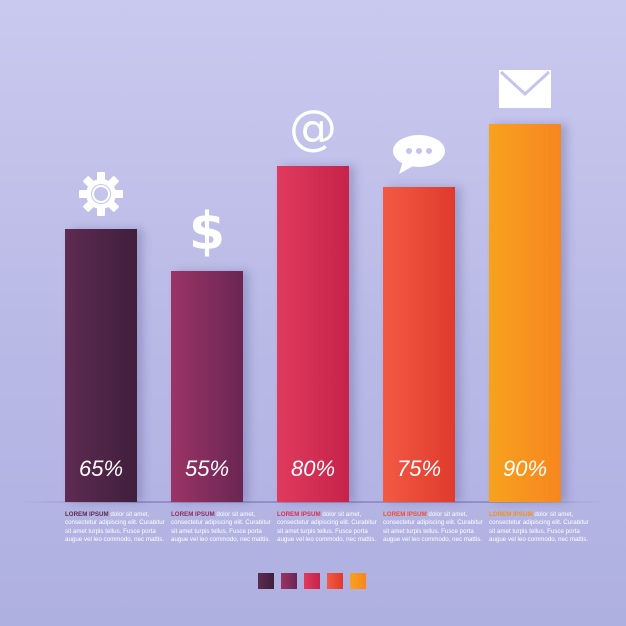 This screenshot has height=626, width=626. Describe the element at coordinates (313, 502) in the screenshot. I see `chart-baseline` at that location.